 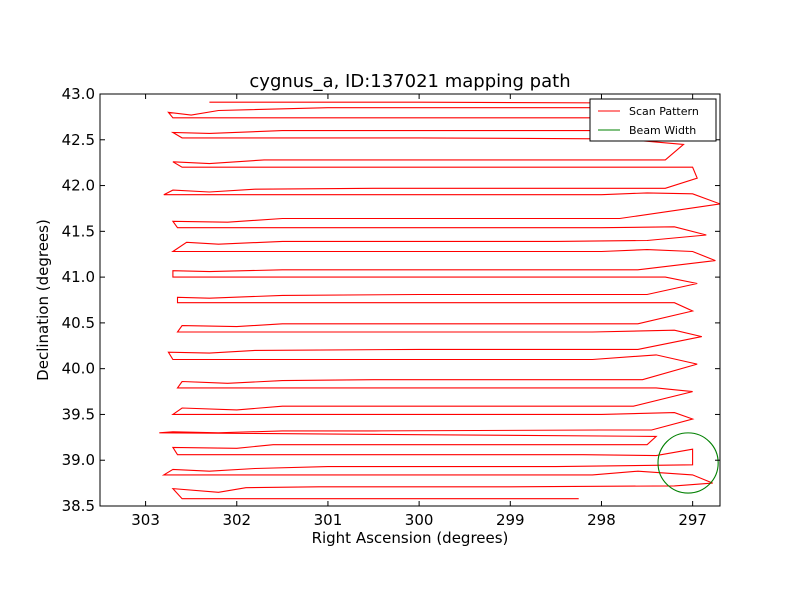 What do you see at coordinates (78, 369) in the screenshot?
I see `y-tick-label: 40.0` at bounding box center [78, 369].